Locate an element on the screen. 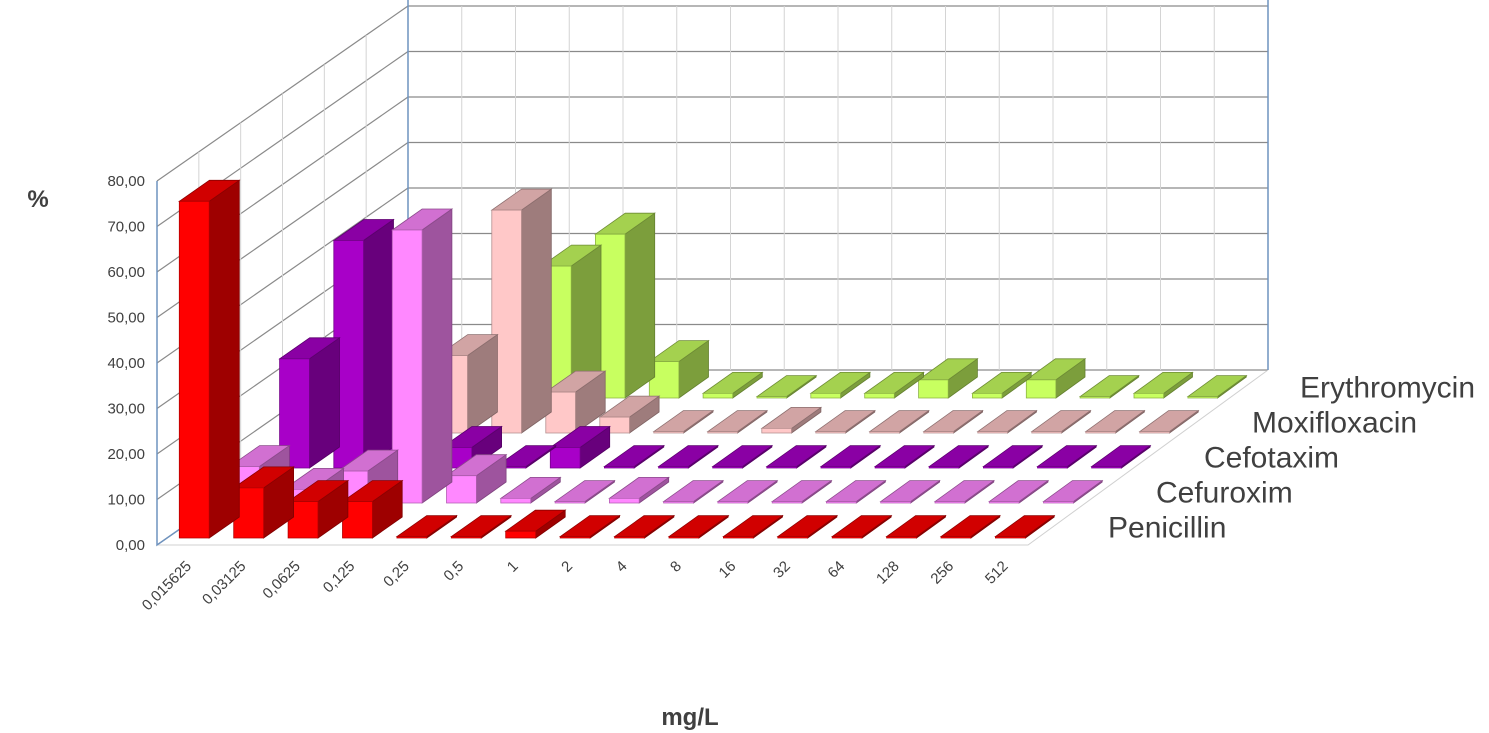 The image size is (1489, 733). back-wall-frame is located at coordinates (1268, 185).